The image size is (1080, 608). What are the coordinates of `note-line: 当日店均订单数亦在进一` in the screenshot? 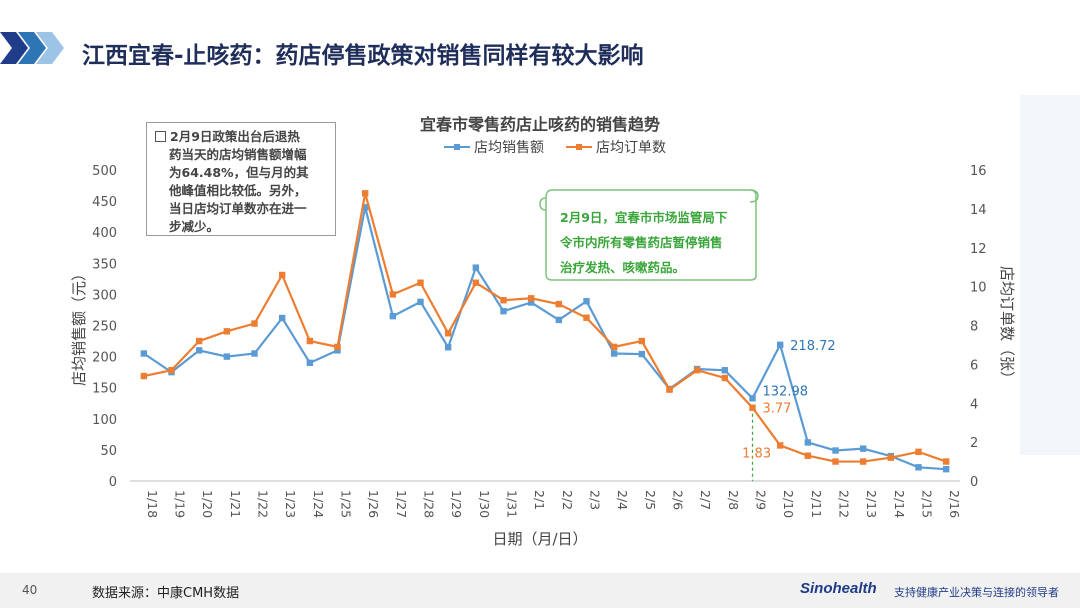 It's located at (238, 208).